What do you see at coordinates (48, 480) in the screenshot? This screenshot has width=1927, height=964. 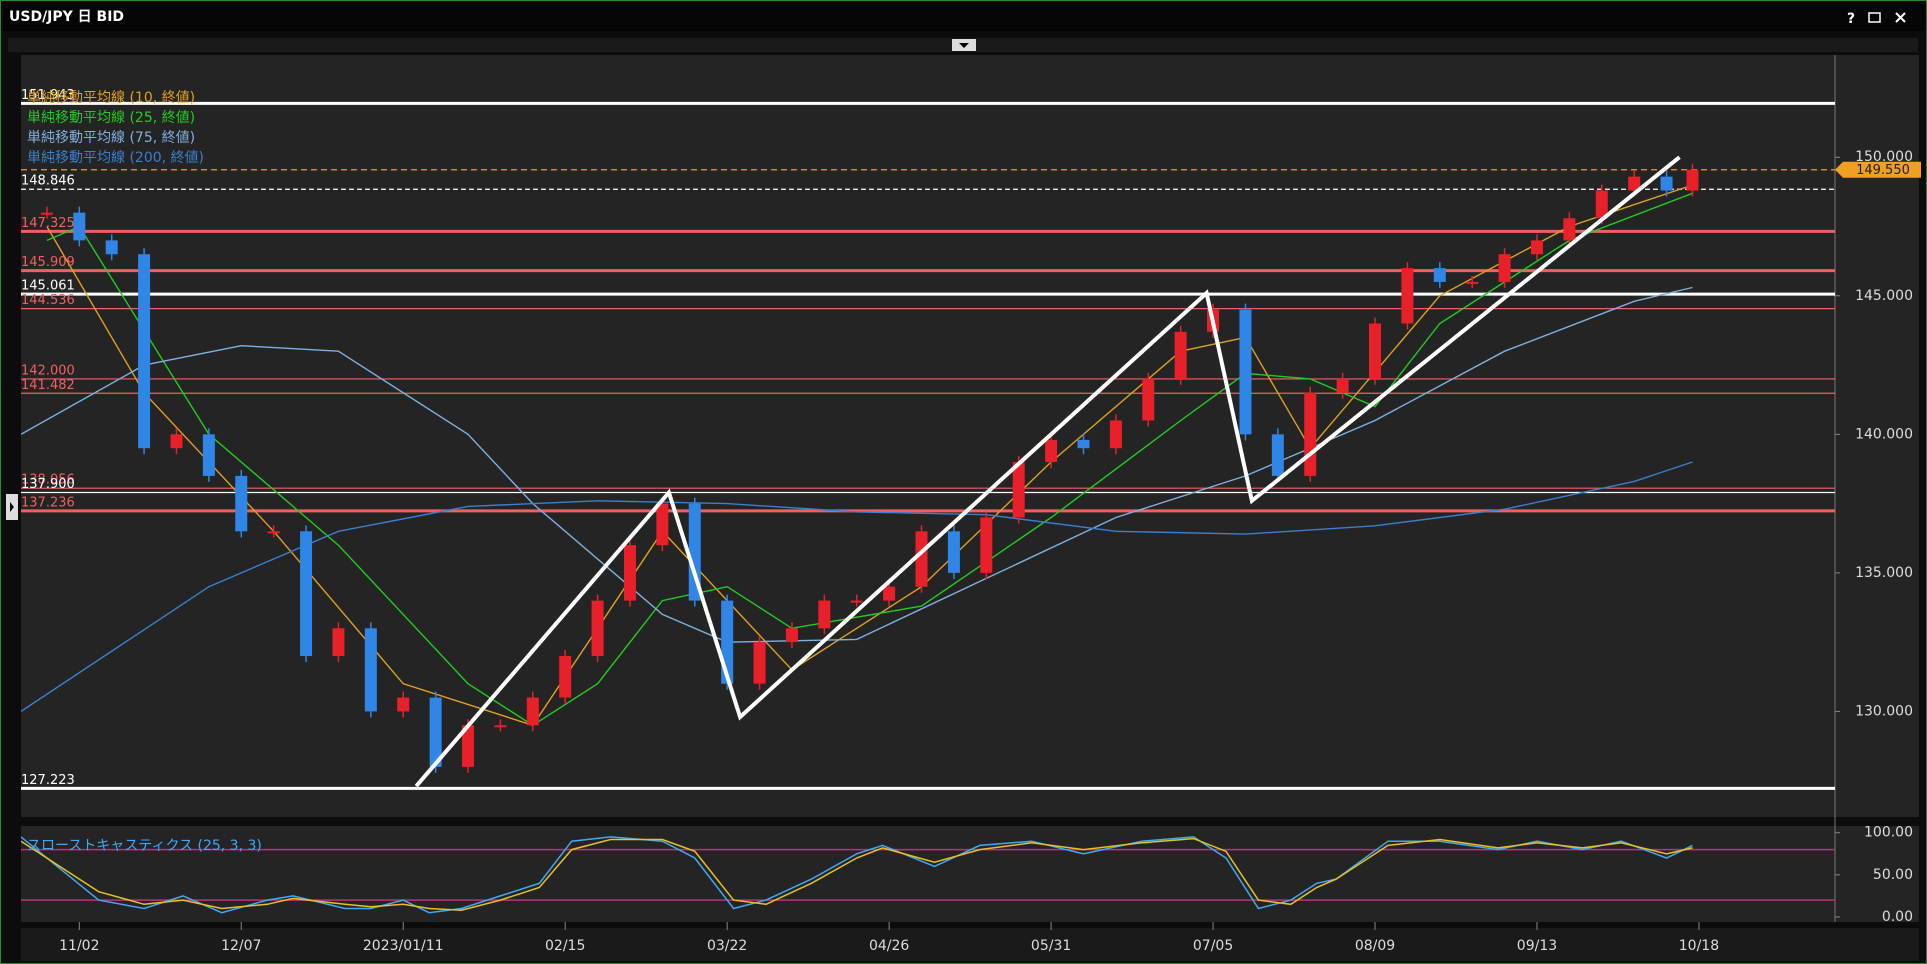 I see `level-label: 138.056` at bounding box center [48, 480].